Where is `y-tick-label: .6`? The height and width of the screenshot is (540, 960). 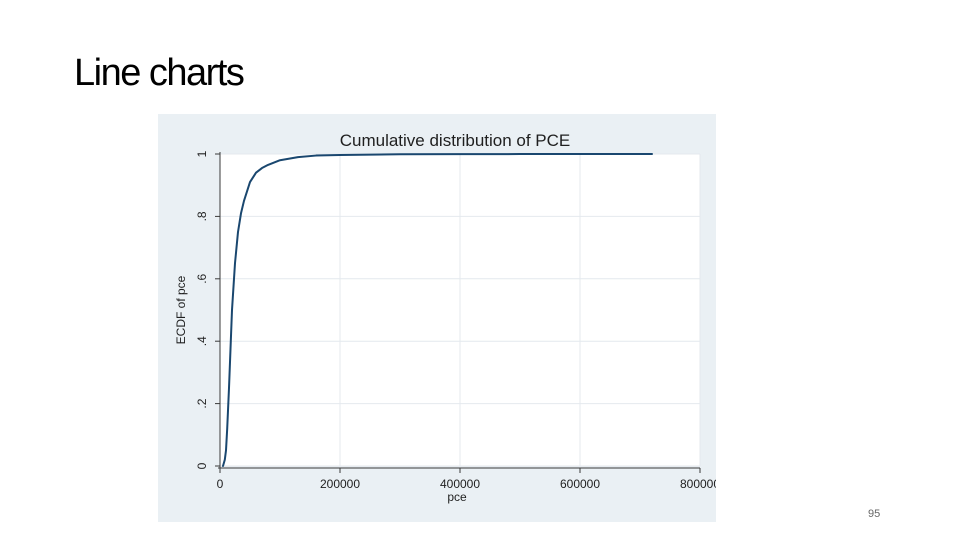 y-tick-label: .6 is located at coordinates (202, 278).